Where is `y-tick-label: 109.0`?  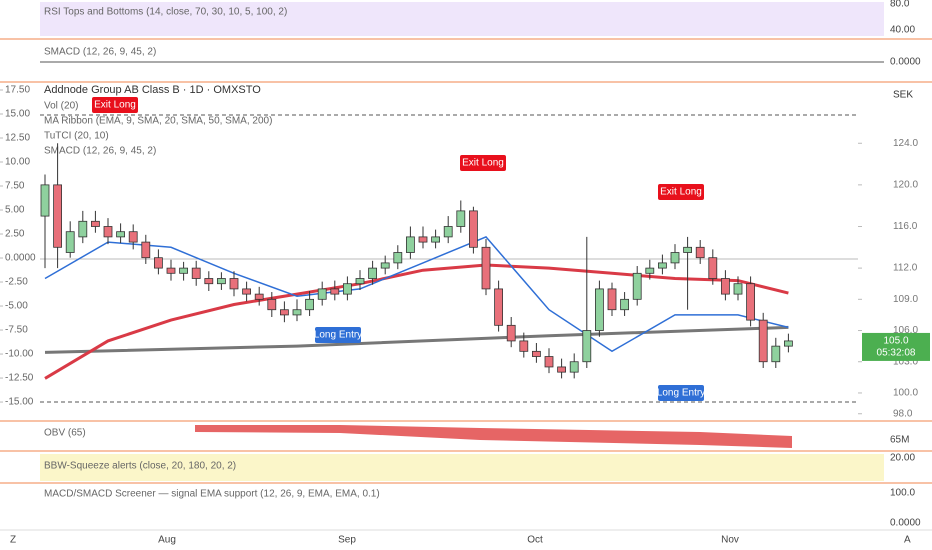 y-tick-label: 109.0 is located at coordinates (905, 299).